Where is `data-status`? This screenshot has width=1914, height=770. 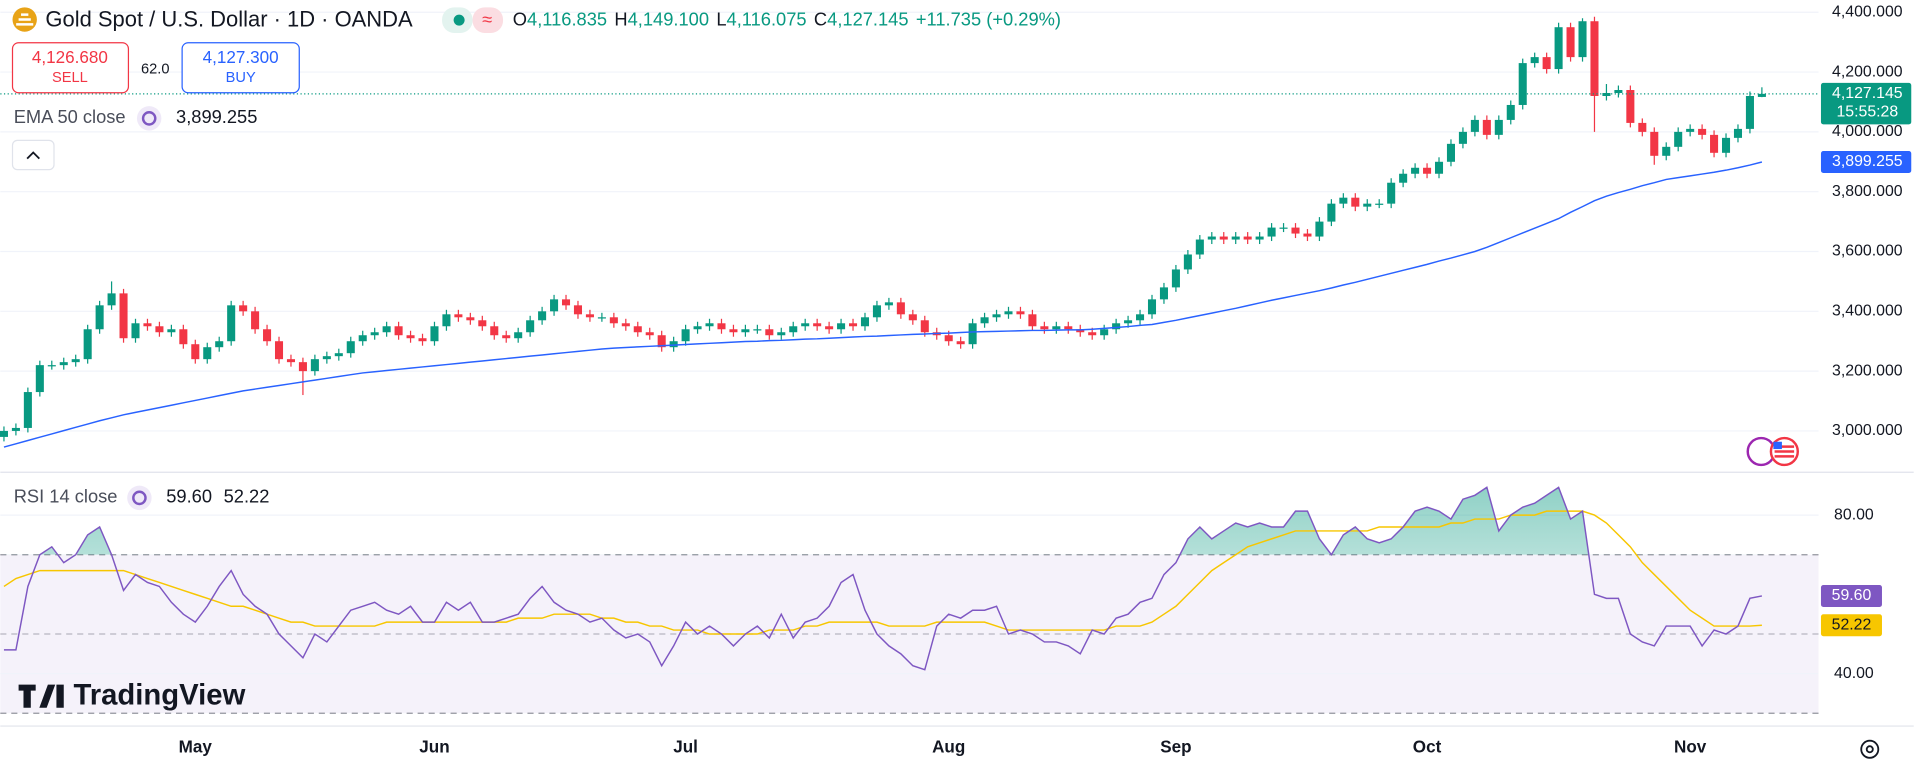
data-status is located at coordinates (488, 20).